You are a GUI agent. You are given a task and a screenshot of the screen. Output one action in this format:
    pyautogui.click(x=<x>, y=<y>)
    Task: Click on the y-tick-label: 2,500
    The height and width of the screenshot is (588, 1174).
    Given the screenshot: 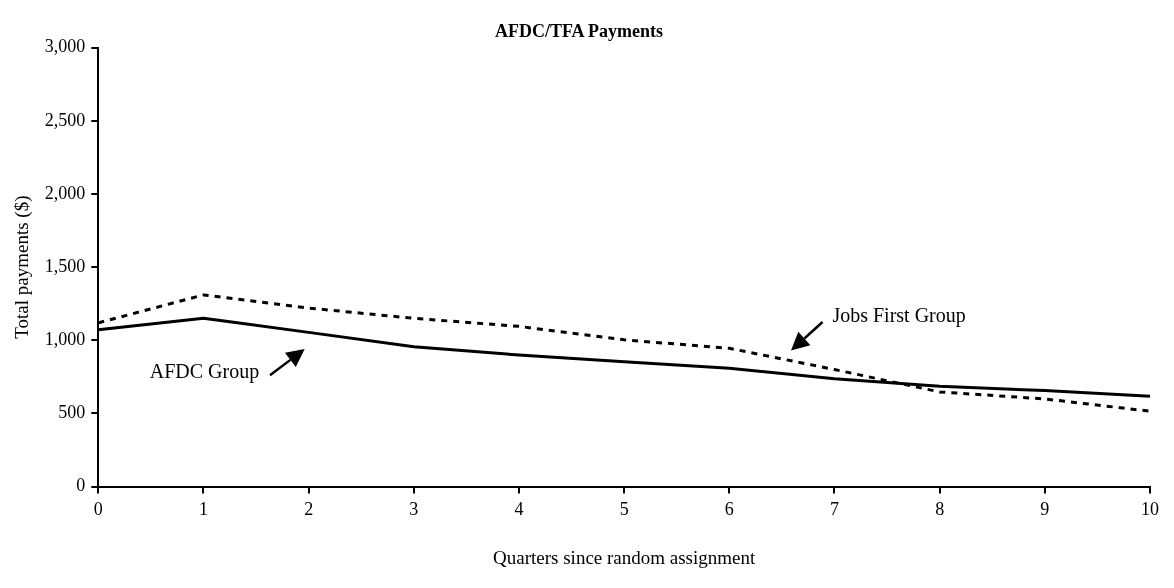 What is the action you would take?
    pyautogui.click(x=65, y=119)
    